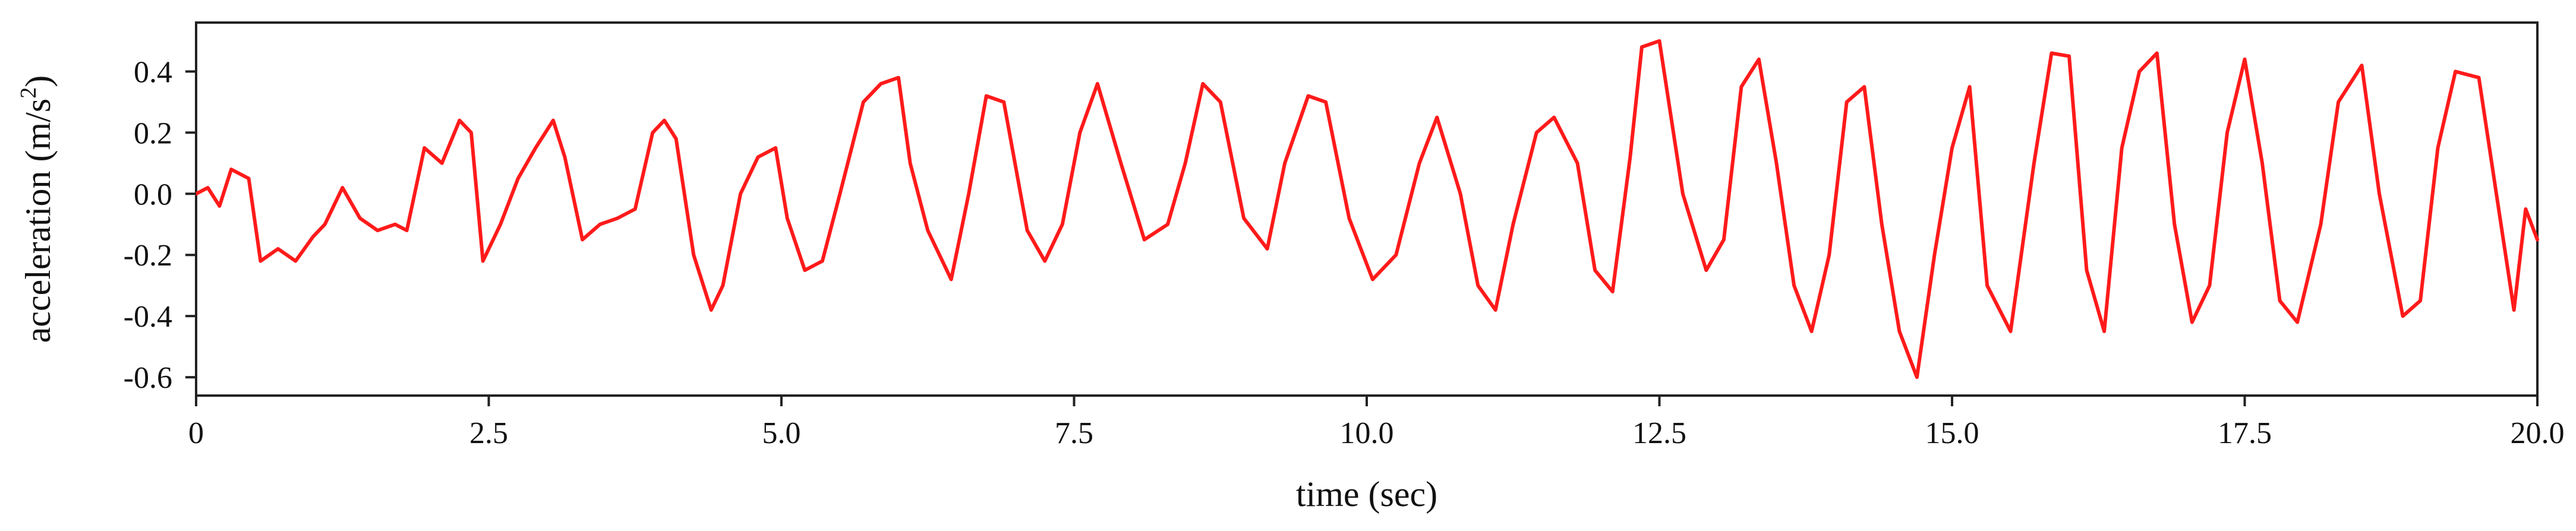  Describe the element at coordinates (160, 225) in the screenshot. I see `y-axis: 0.4 0.2 0.0 -0.2 -0.4 -0.6` at that location.